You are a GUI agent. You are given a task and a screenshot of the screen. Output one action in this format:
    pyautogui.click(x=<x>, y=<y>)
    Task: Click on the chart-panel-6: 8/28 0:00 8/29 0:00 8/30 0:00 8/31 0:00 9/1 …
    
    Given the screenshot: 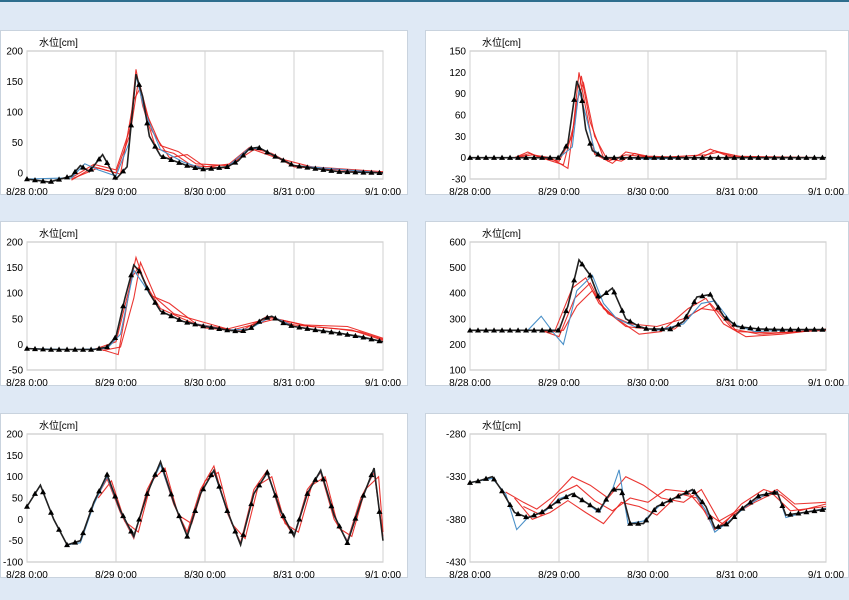 What is the action you would take?
    pyautogui.click(x=637, y=497)
    